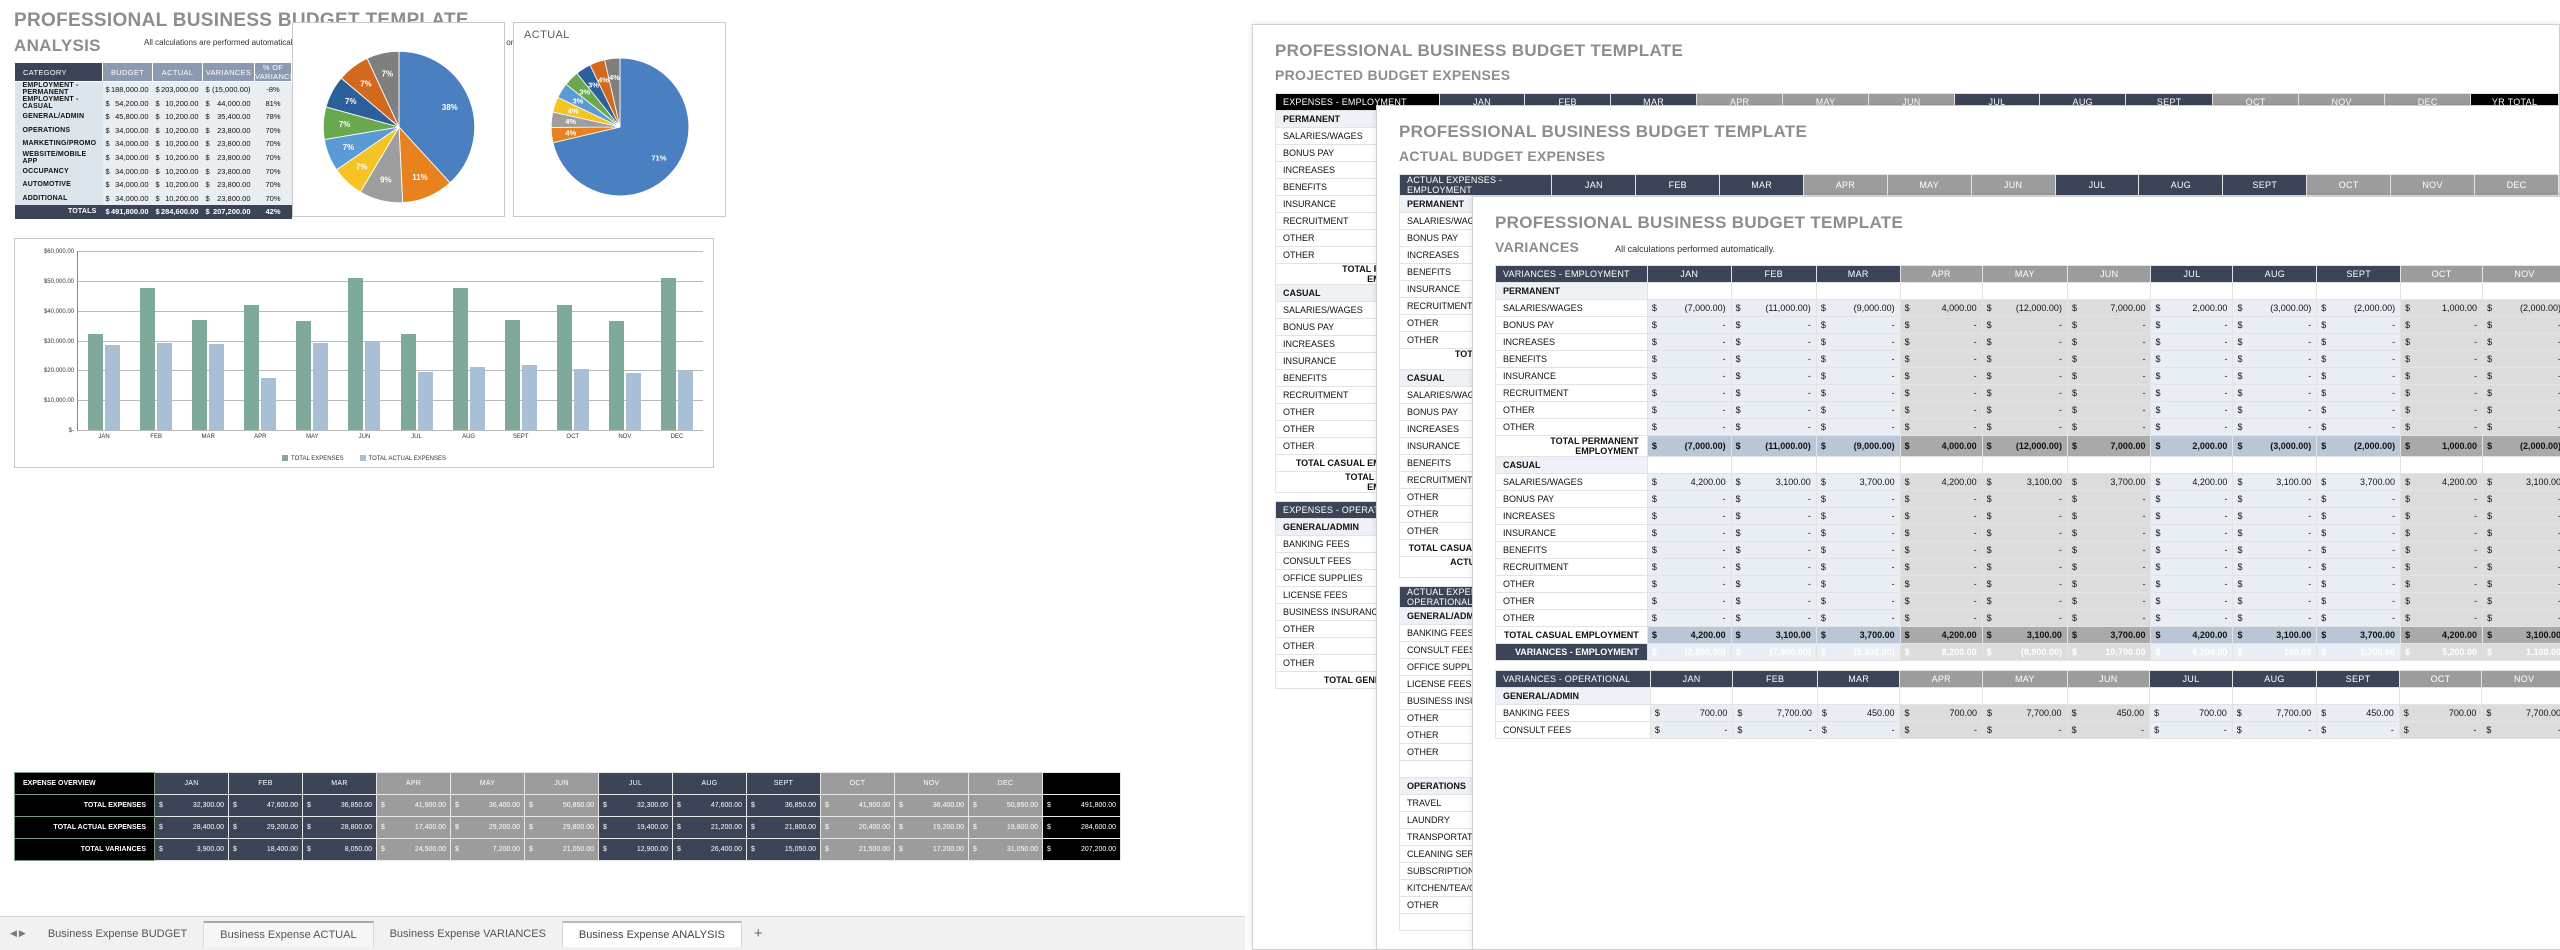 The width and height of the screenshot is (2560, 950). What do you see at coordinates (118, 933) in the screenshot?
I see `sheet-tab-business-expense-budget: Business Expense BUDGET` at bounding box center [118, 933].